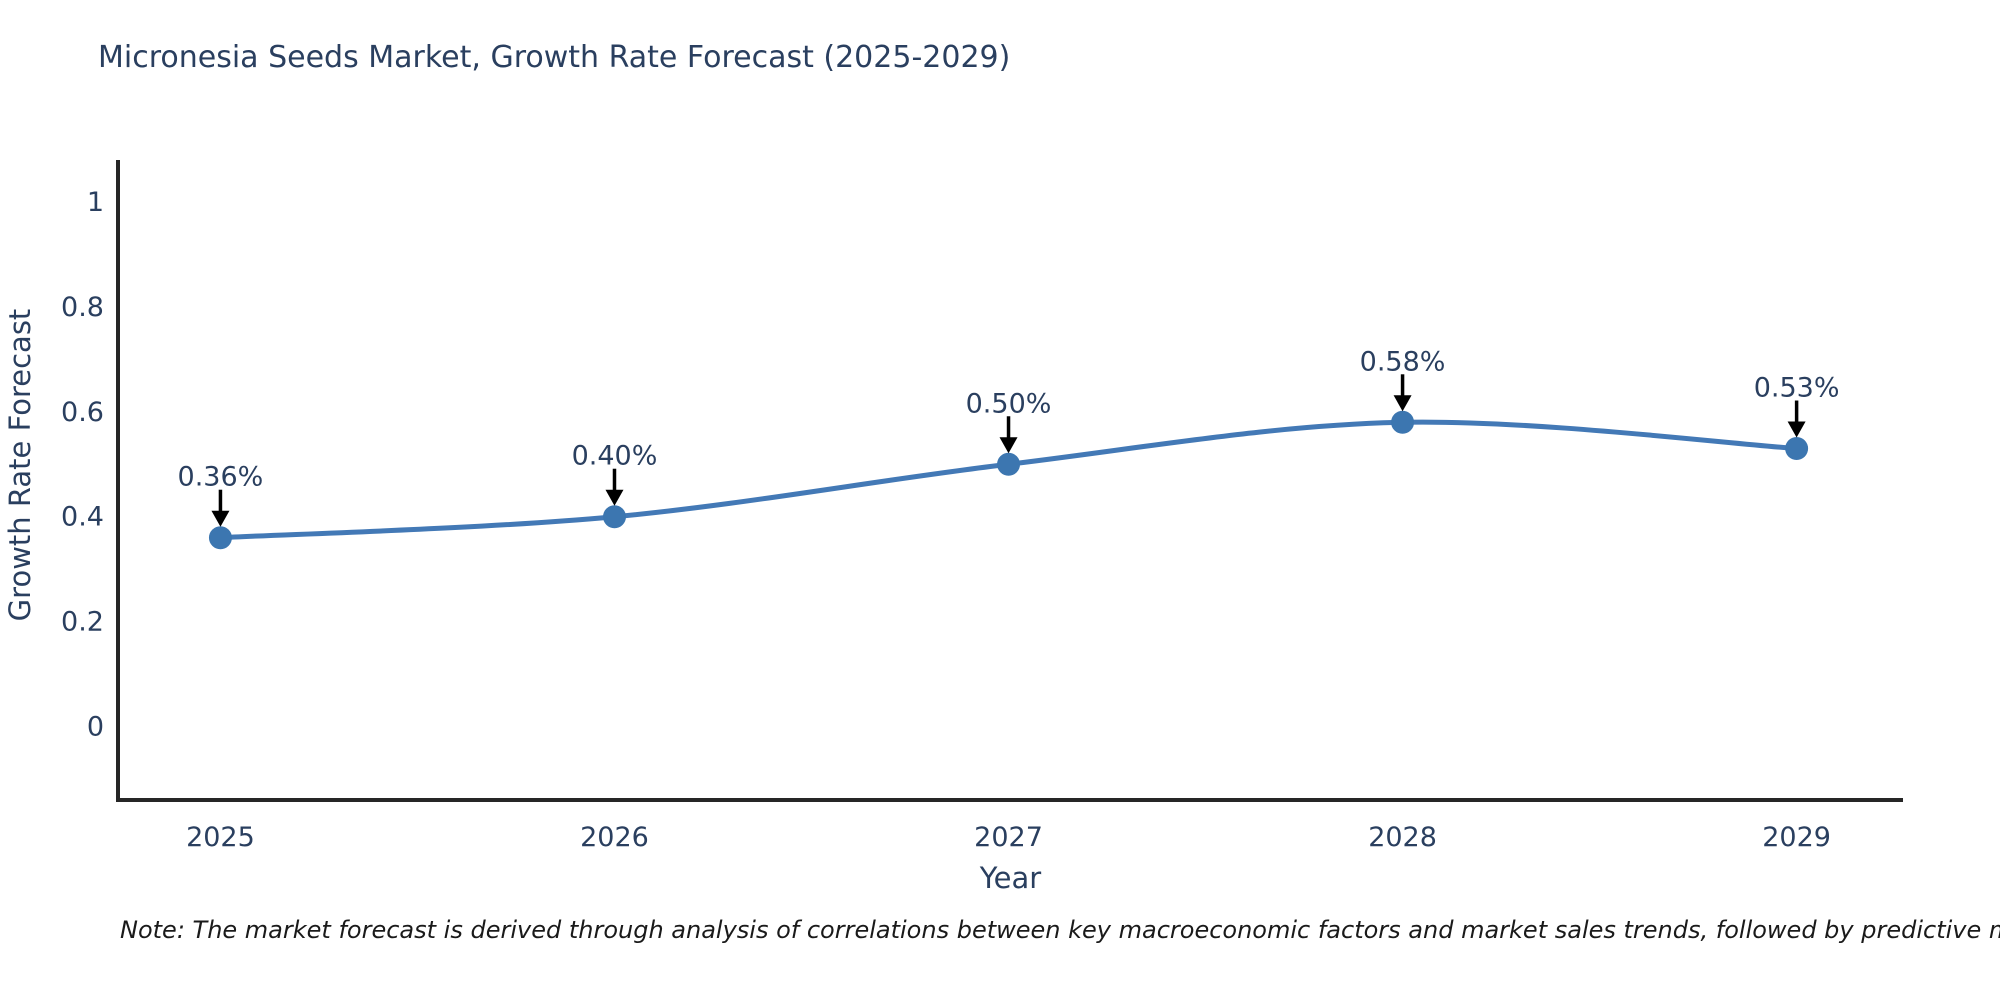 This screenshot has height=1000, width=2000. What do you see at coordinates (1008, 837) in the screenshot?
I see `x-tick-label: 2027` at bounding box center [1008, 837].